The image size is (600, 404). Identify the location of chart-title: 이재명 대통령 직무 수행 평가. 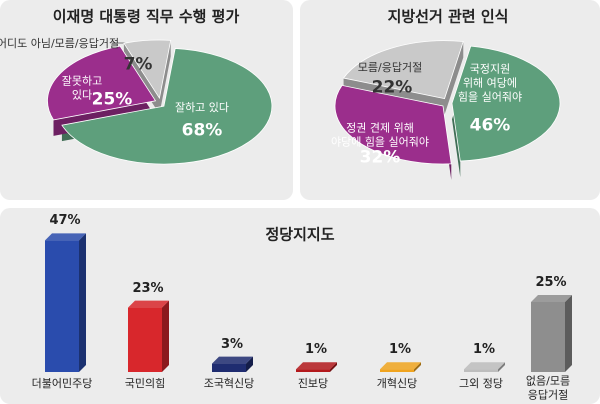
(146, 16).